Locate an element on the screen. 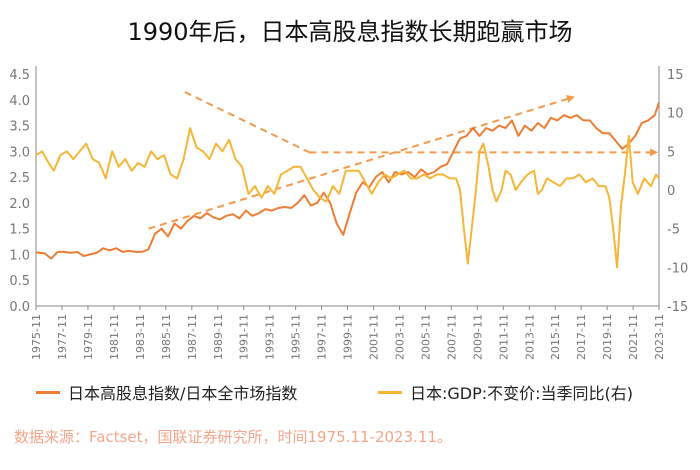 The width and height of the screenshot is (700, 470). legend-label-ratio: 日本高股息指数/日本全市场指数 is located at coordinates (183, 393).